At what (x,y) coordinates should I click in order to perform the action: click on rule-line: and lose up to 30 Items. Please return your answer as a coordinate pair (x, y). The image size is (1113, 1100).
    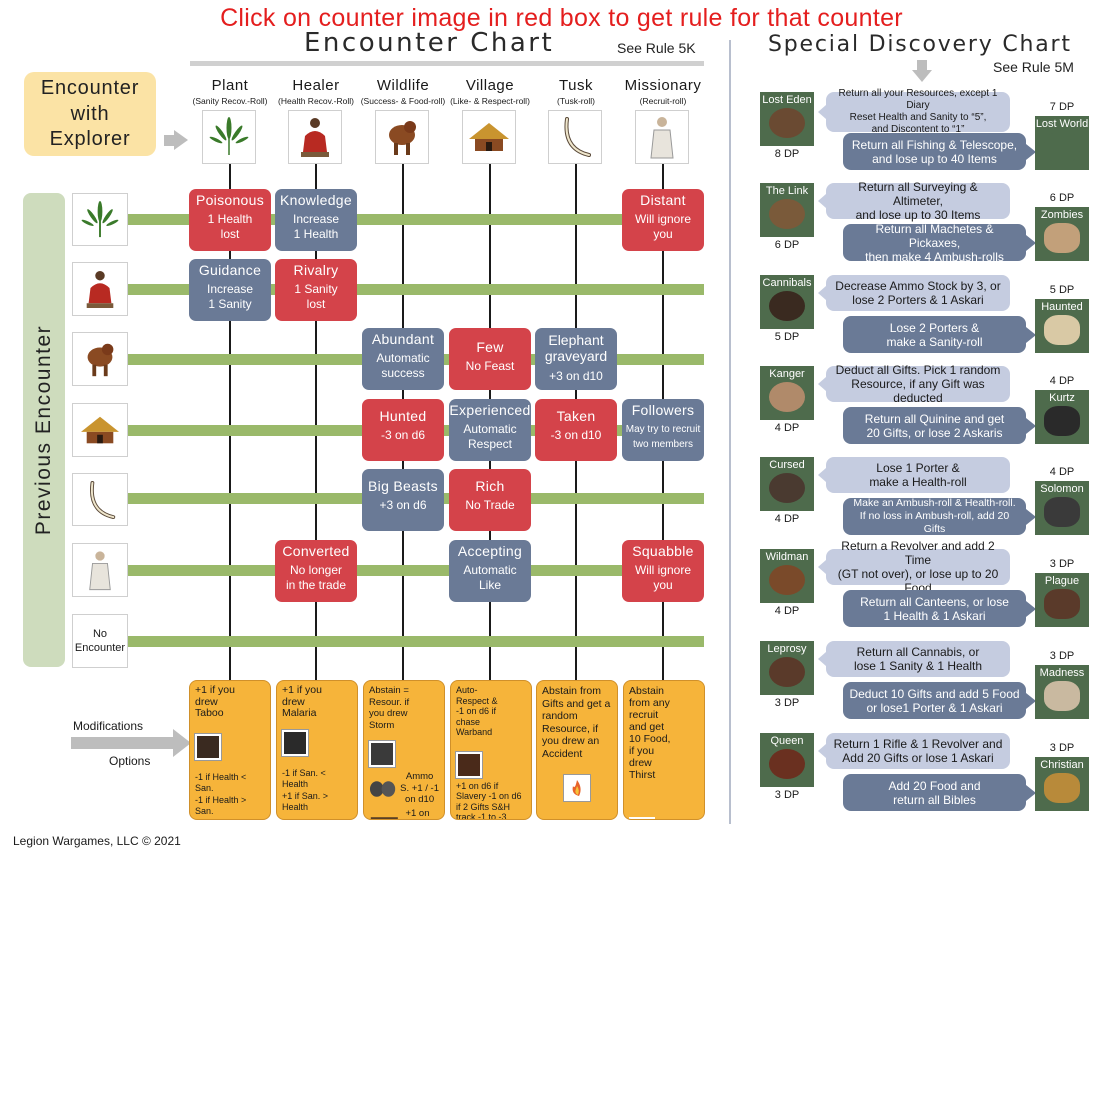
    Looking at the image, I should click on (918, 215).